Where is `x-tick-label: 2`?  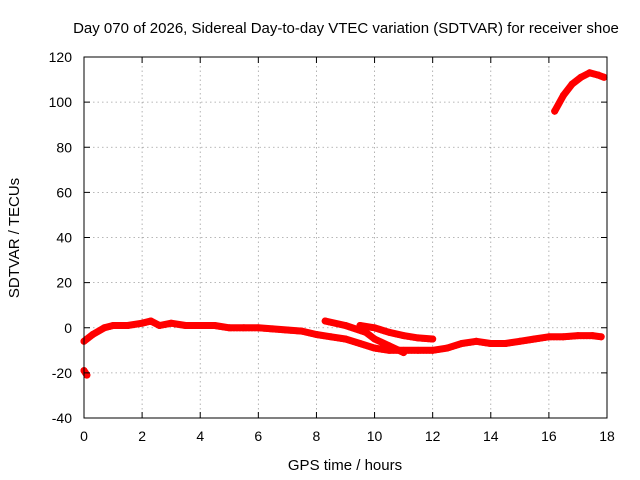
x-tick-label: 2 is located at coordinates (142, 436).